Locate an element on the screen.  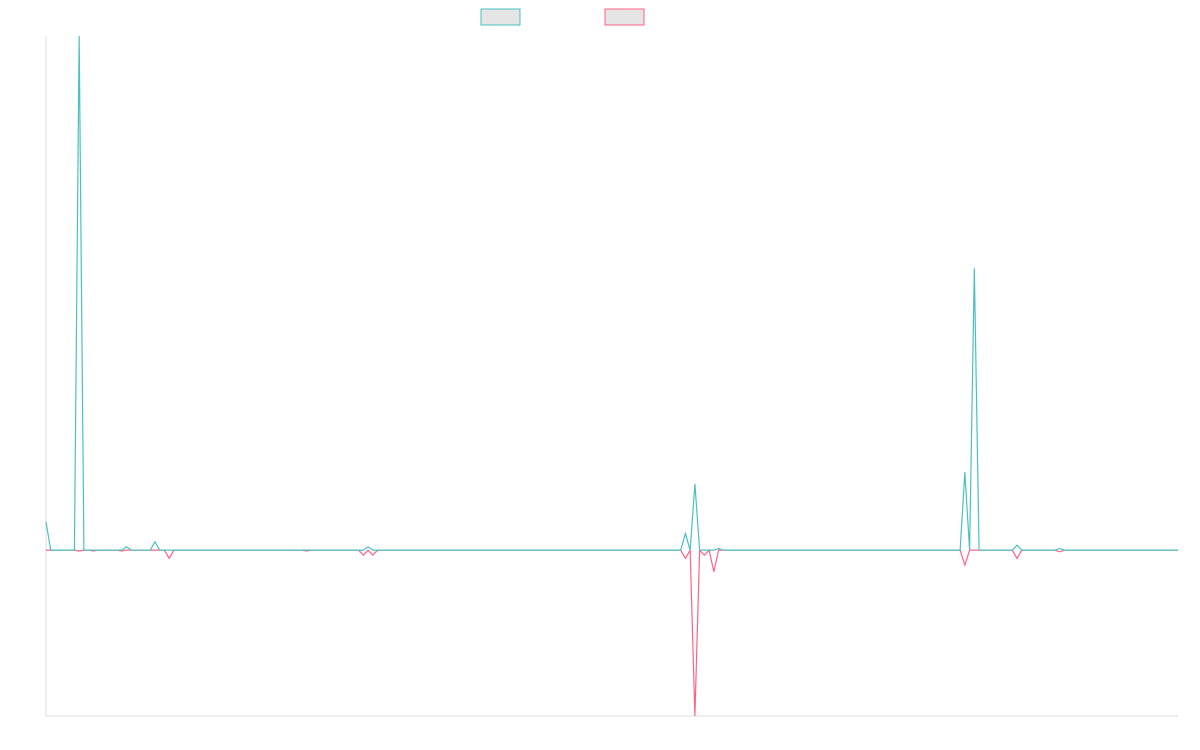
legend is located at coordinates (562, 17).